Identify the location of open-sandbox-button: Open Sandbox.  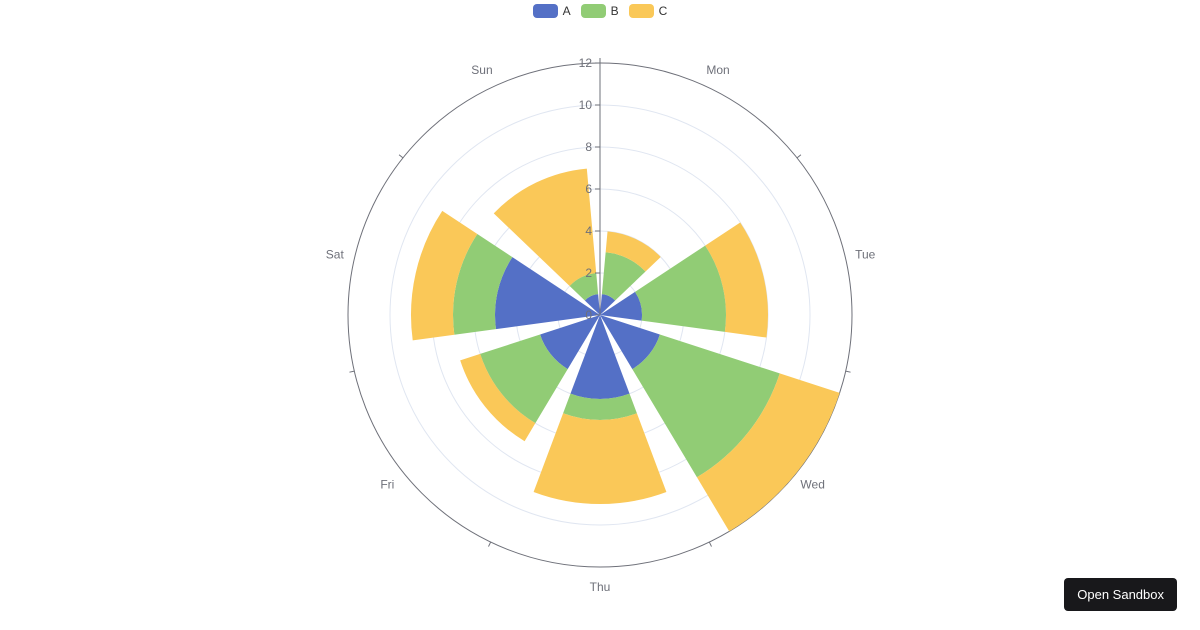
(1120, 594).